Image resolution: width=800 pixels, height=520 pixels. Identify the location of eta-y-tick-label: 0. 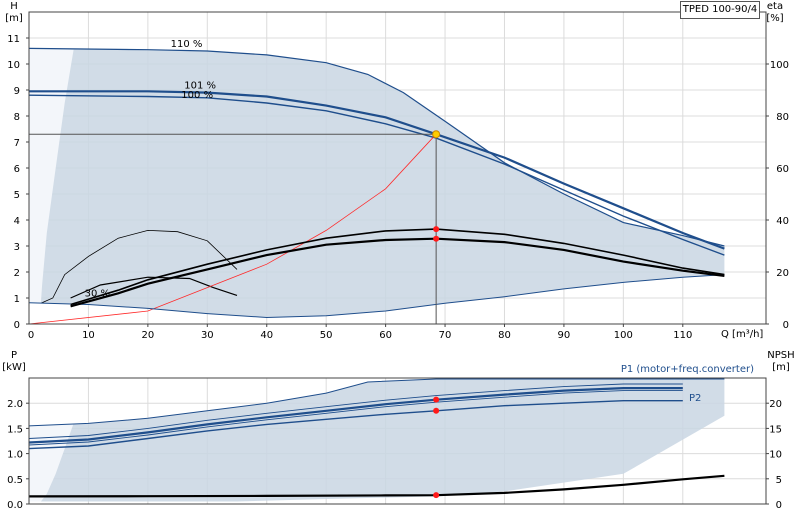
(786, 325).